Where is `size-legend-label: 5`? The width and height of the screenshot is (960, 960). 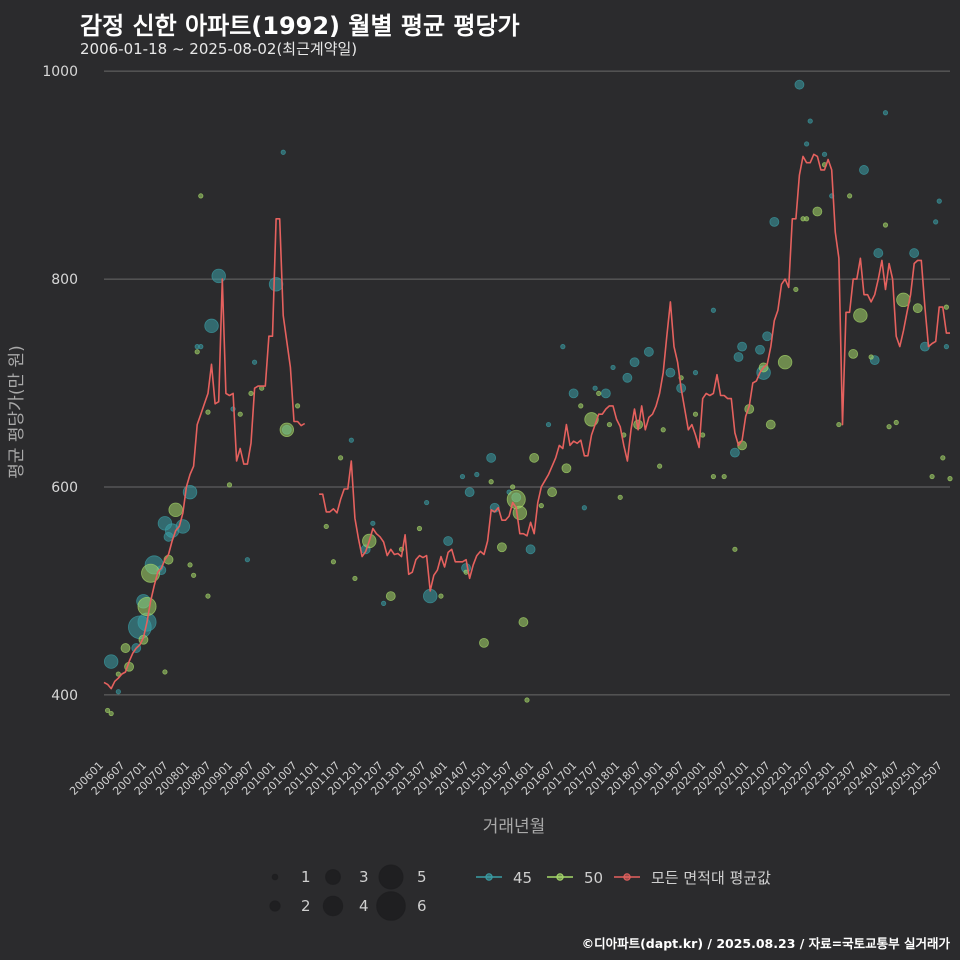 size-legend-label: 5 is located at coordinates (422, 877).